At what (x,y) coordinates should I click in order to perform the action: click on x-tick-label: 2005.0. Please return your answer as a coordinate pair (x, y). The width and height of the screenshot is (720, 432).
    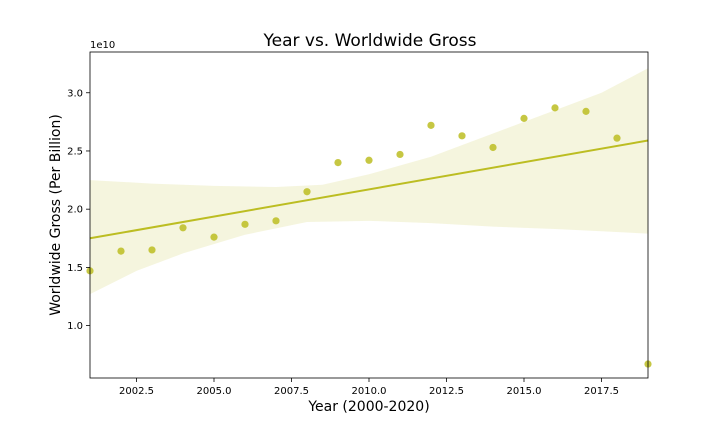
    Looking at the image, I should click on (214, 391).